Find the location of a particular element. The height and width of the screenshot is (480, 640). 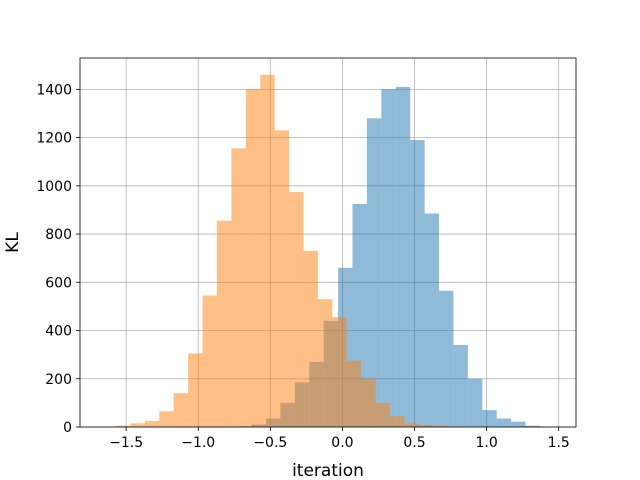

x-tick-label-2: −0.5 is located at coordinates (270, 443).